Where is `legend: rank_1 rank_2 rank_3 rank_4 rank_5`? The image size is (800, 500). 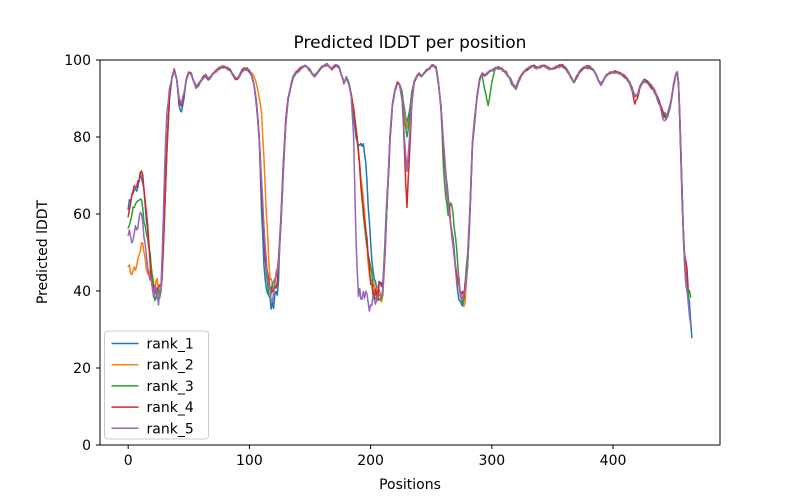
legend: rank_1 rank_2 rank_3 rank_4 rank_5 is located at coordinates (156, 385).